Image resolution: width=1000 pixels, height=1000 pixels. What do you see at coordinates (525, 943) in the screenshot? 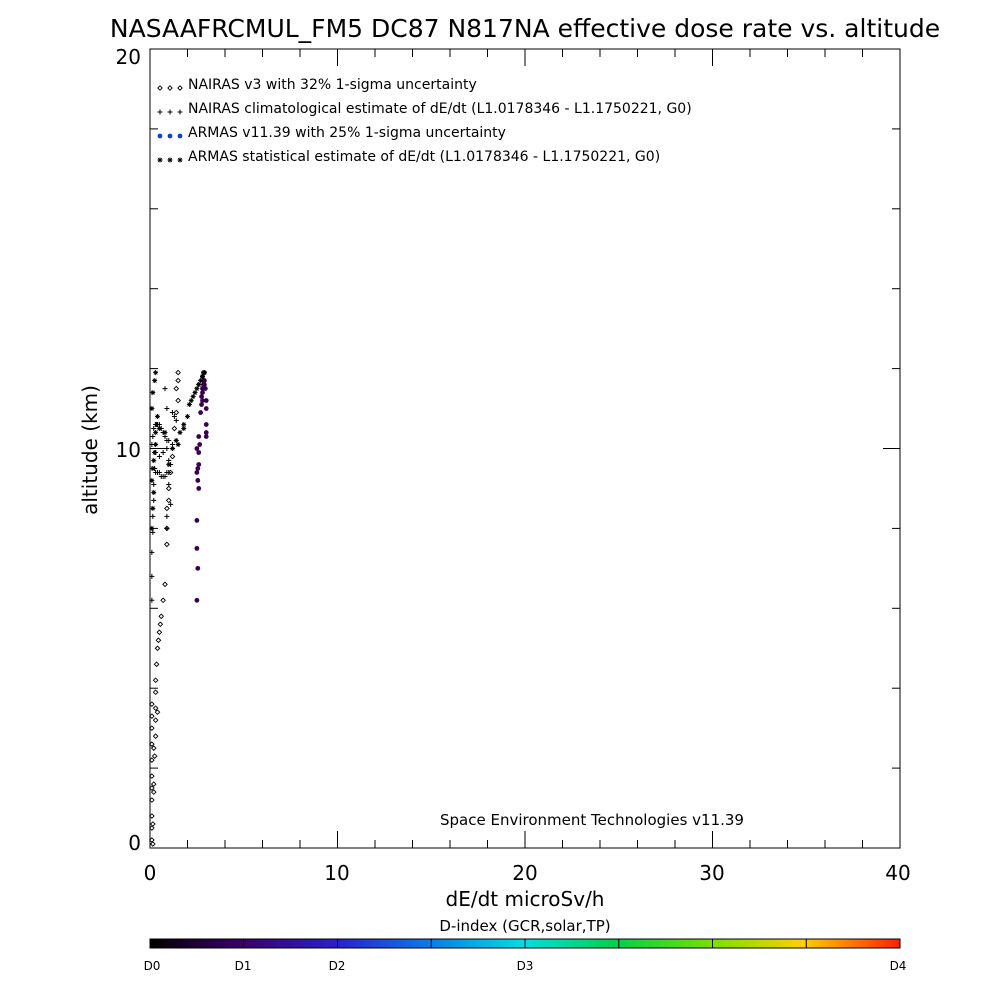
I see `colorbar-ticks` at bounding box center [525, 943].